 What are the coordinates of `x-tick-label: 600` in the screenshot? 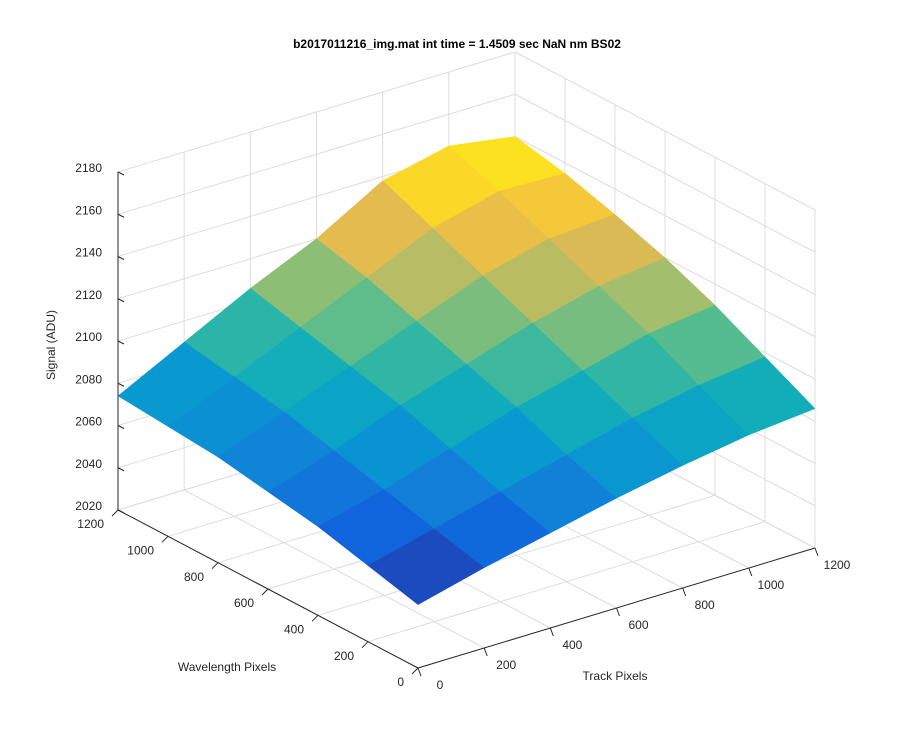 It's located at (638, 625).